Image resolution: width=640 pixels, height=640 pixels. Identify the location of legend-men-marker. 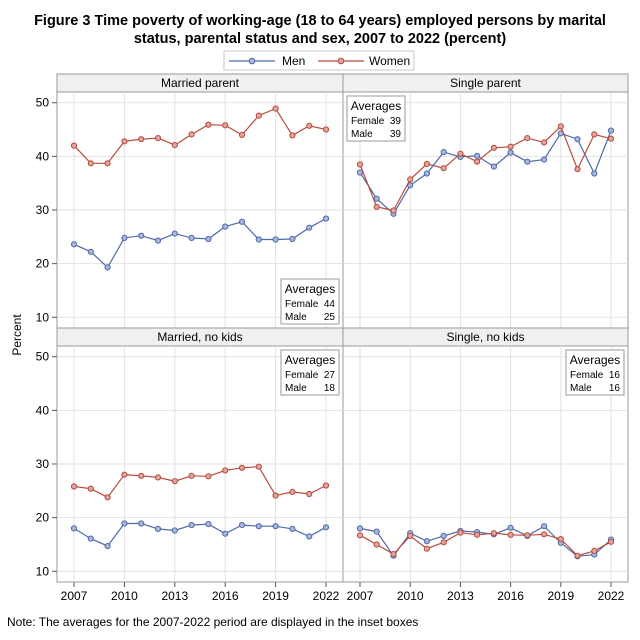
(252, 61).